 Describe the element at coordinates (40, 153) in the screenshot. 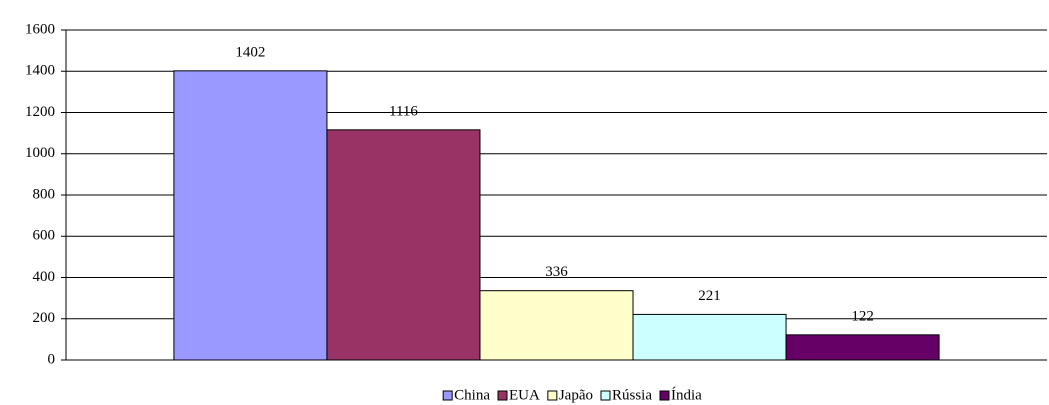

I see `y-tick-label: 1000` at that location.